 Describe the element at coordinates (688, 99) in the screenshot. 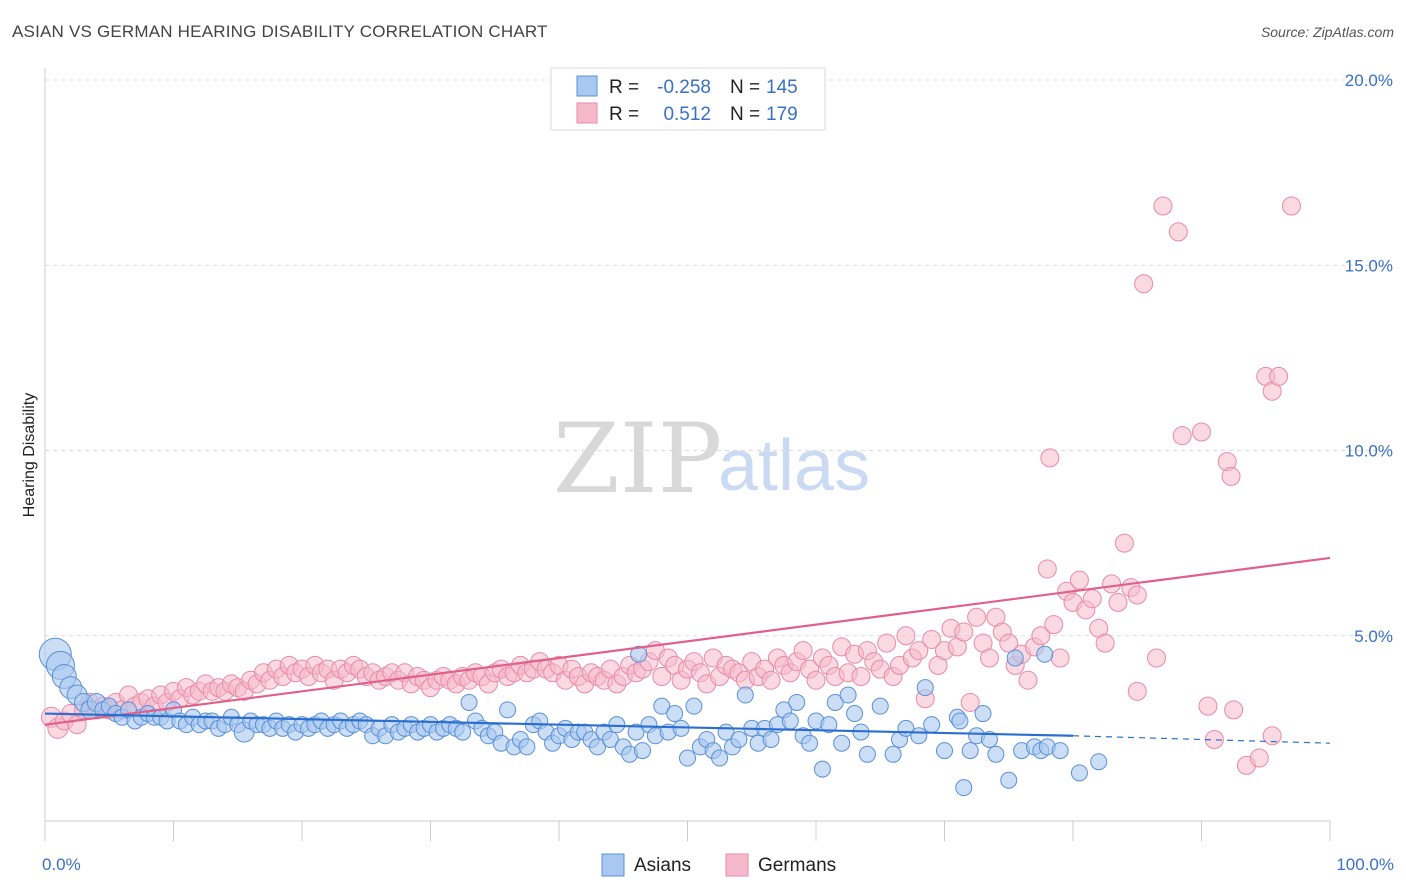

I see `legend-box: R = -0.258 N = 145 R = 0.512 N = 179` at that location.